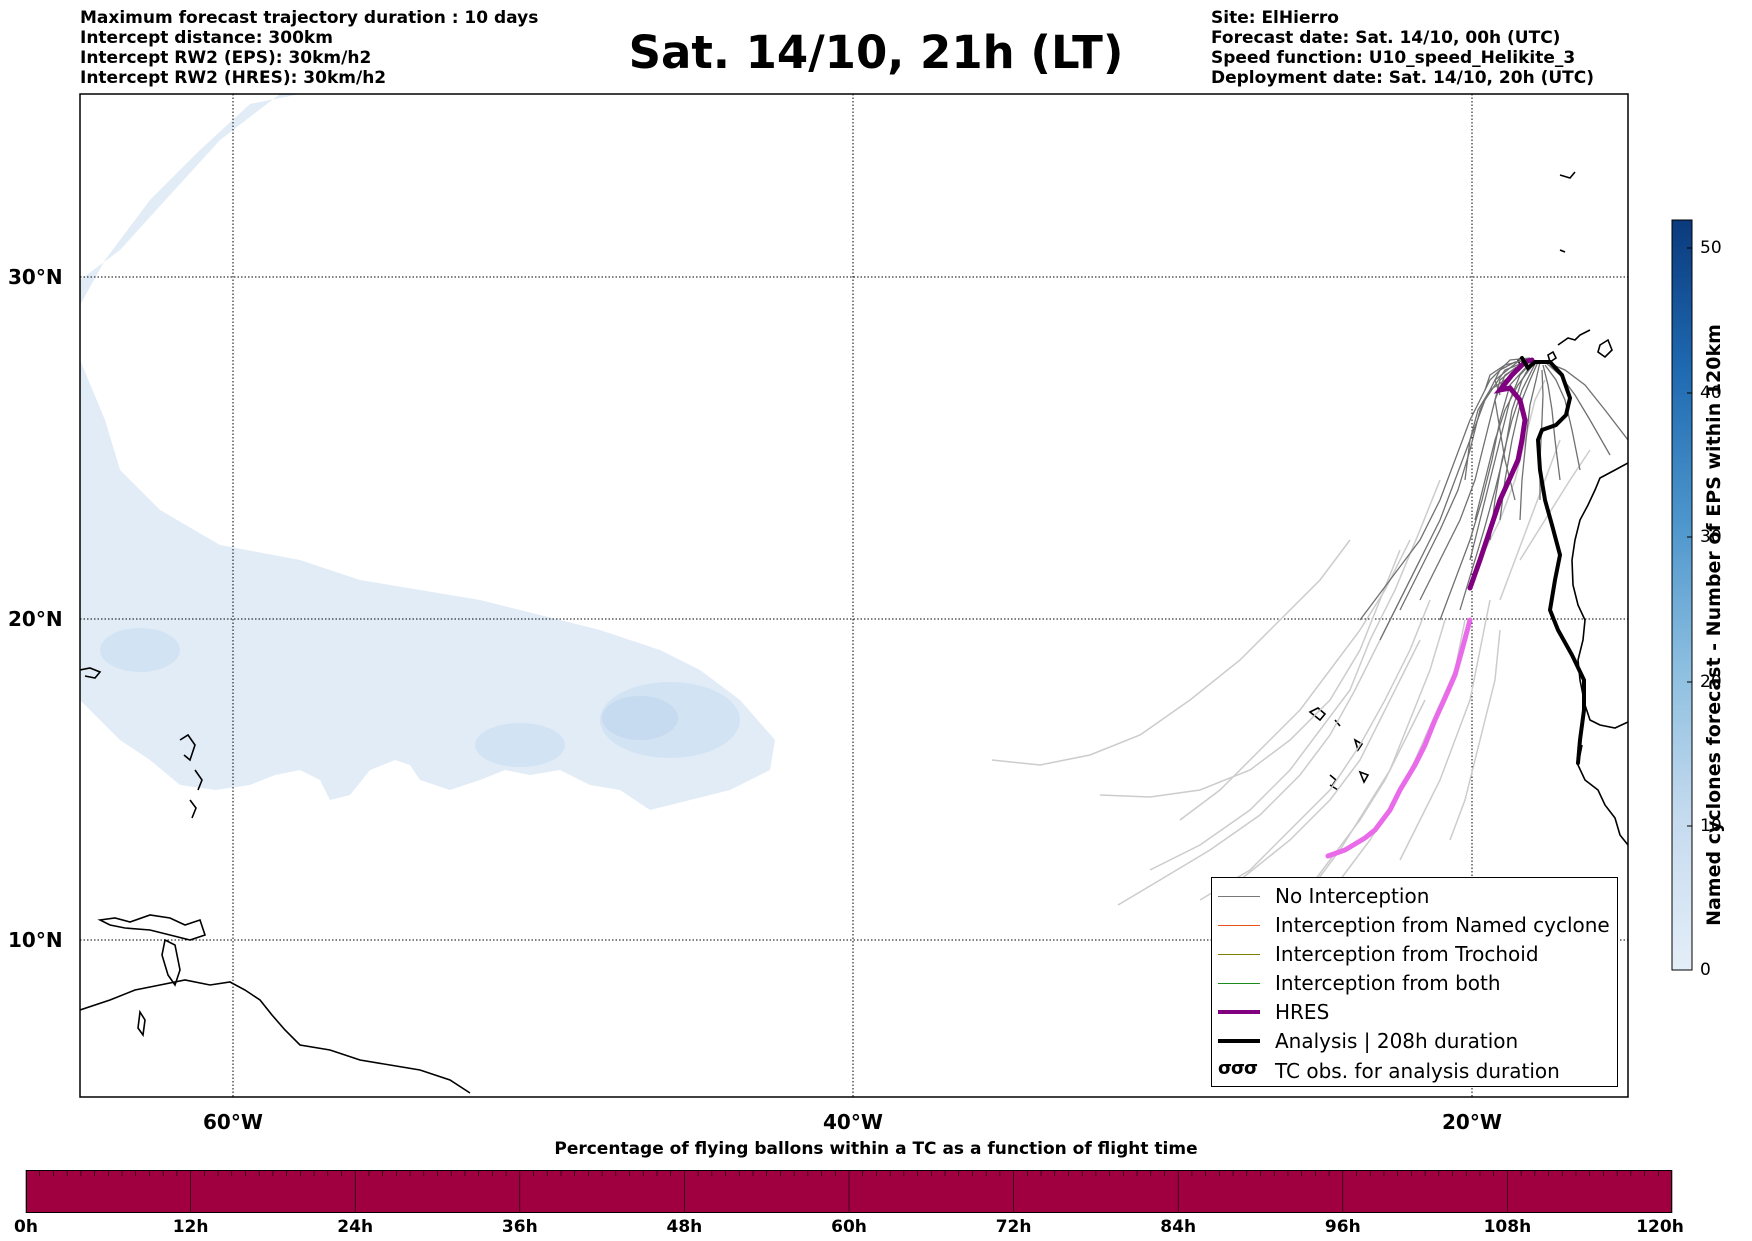 This screenshot has height=1241, width=1752. I want to click on header-left-line: Intercept RW2 (EPS): 30km/h2, so click(226, 58).